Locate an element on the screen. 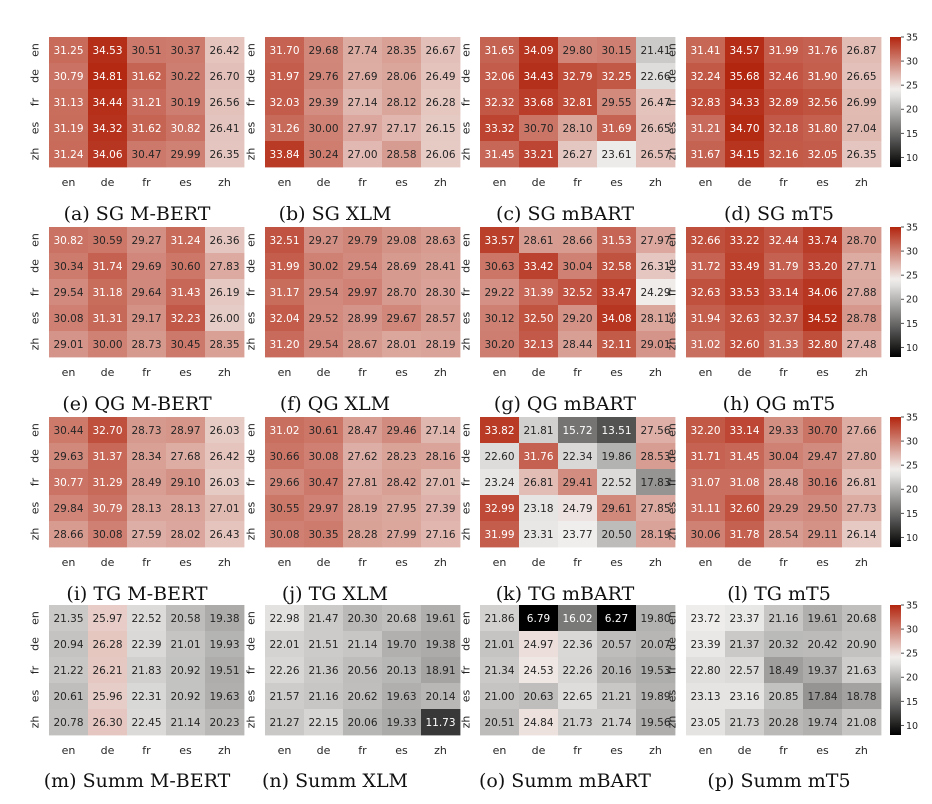  heatmap-8-x-tick: zh is located at coordinates (861, 372).